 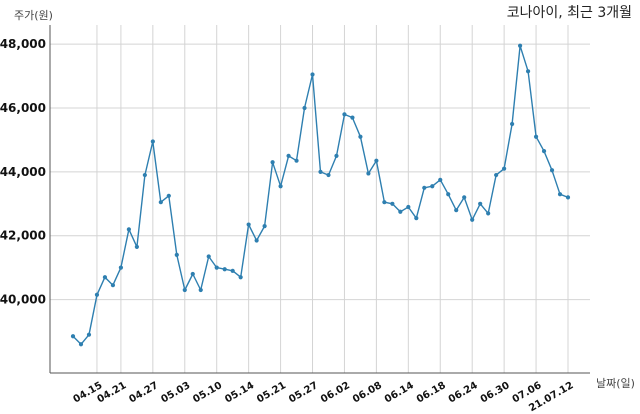 What do you see at coordinates (143, 392) in the screenshot?
I see `x-tick-label: 04.27` at bounding box center [143, 392].